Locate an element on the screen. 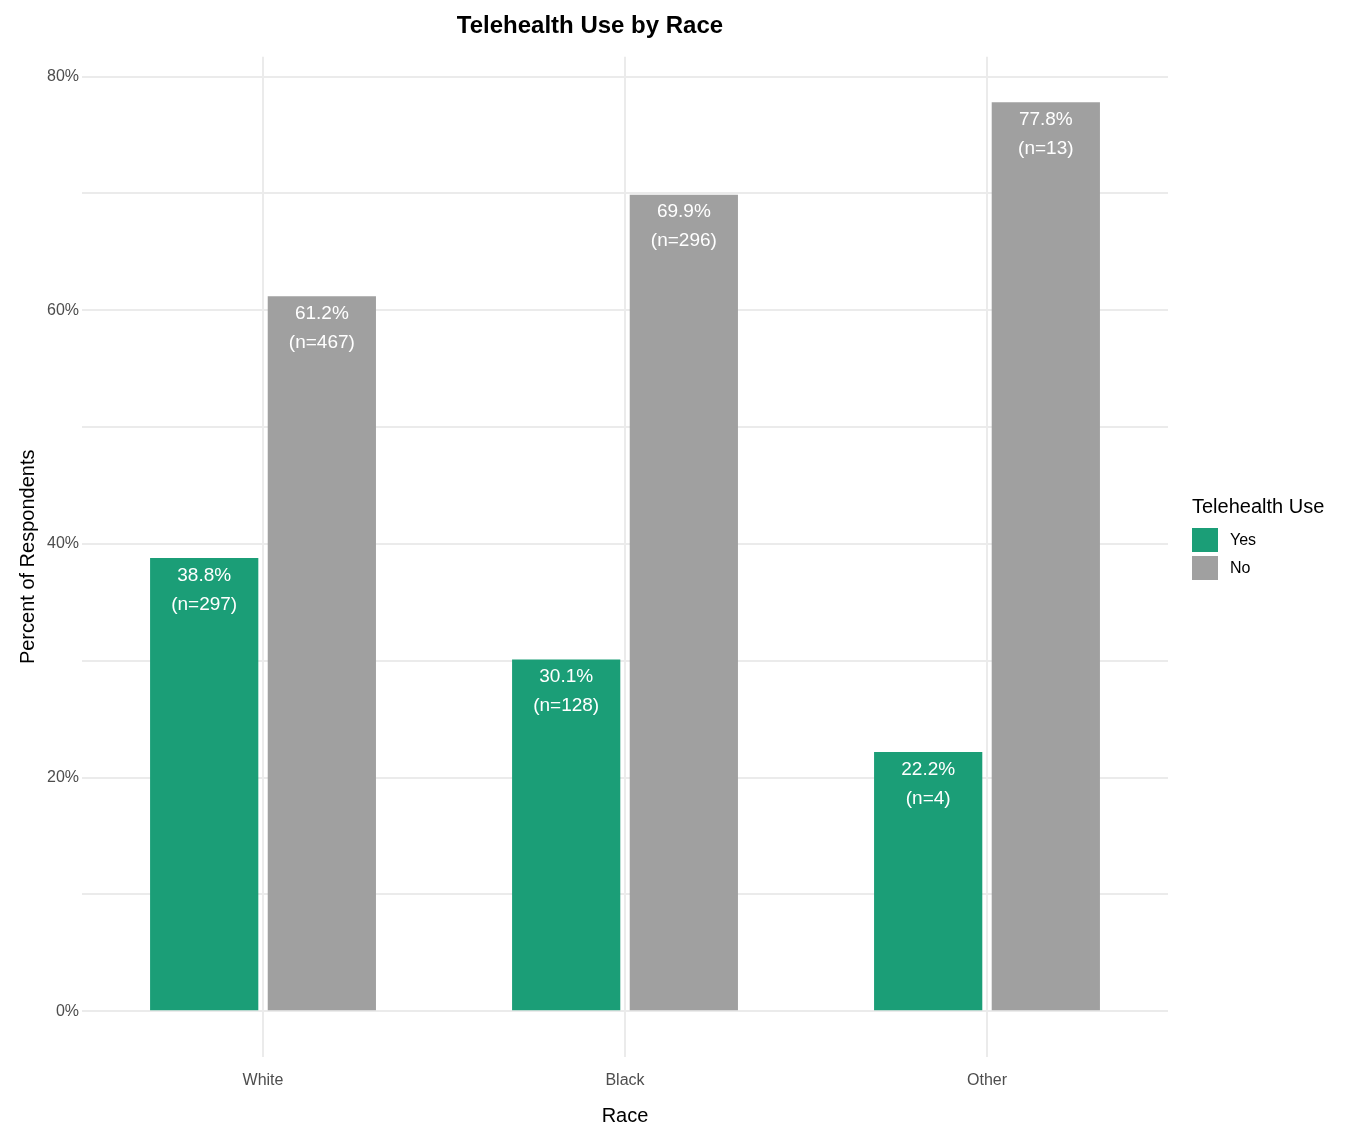  y-tick-label: 60% is located at coordinates (63, 309).